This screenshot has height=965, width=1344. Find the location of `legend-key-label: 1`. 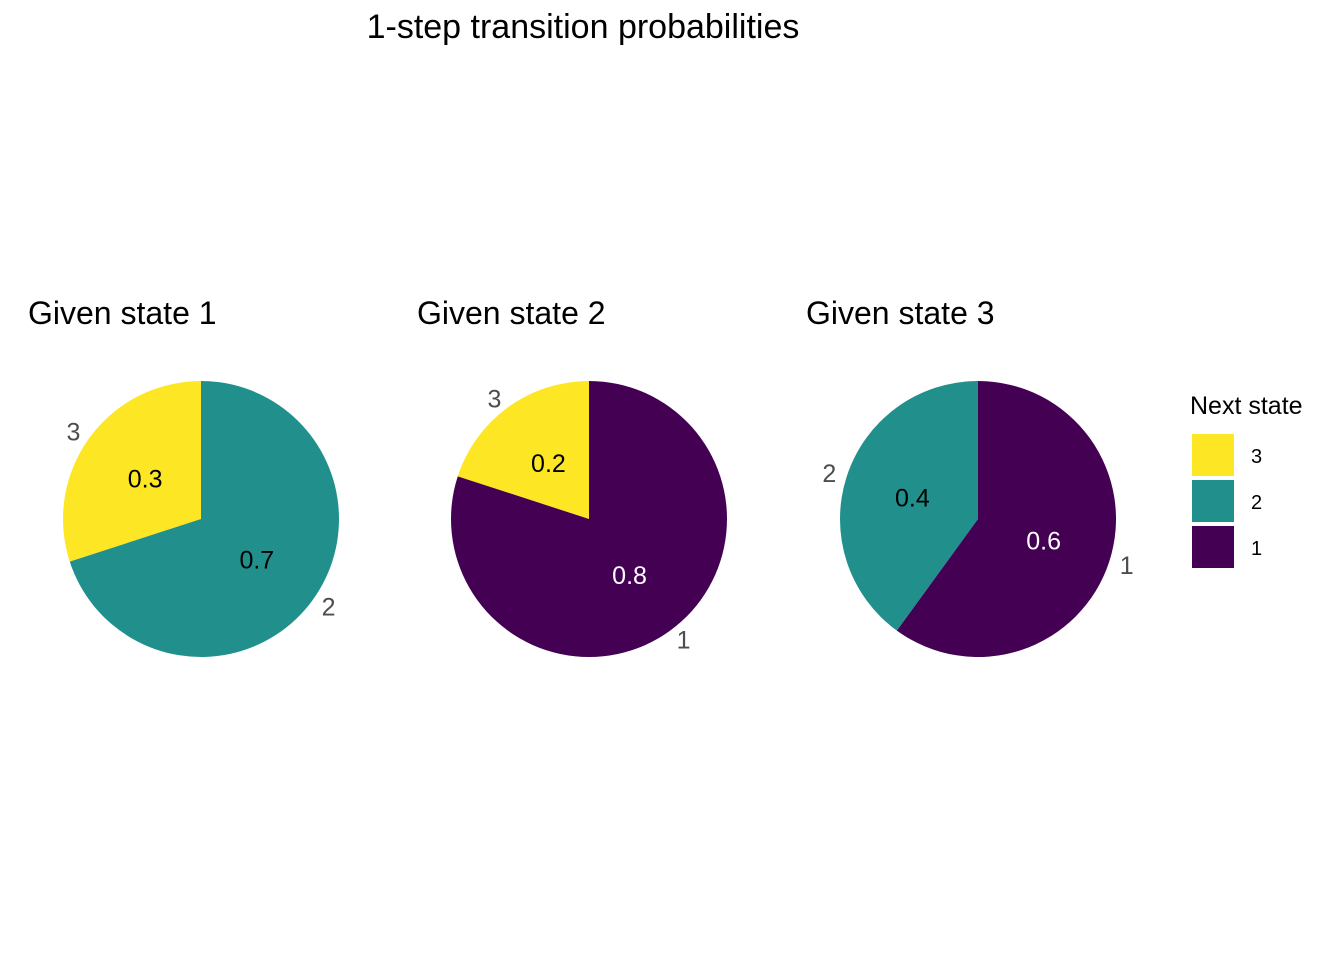

legend-key-label: 1 is located at coordinates (1256, 549).